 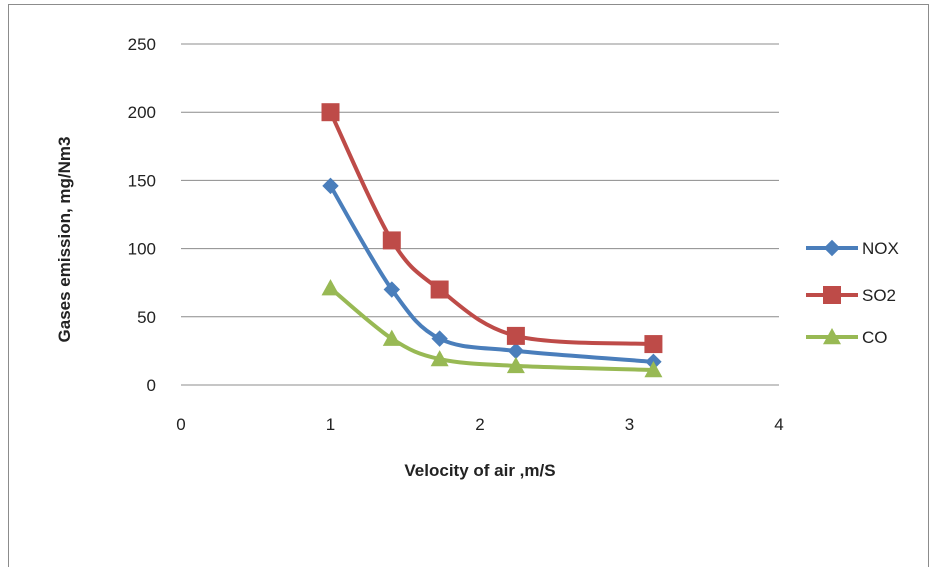 I want to click on y-tick-labels: 0 50 100 150 200 250, so click(x=142, y=215).